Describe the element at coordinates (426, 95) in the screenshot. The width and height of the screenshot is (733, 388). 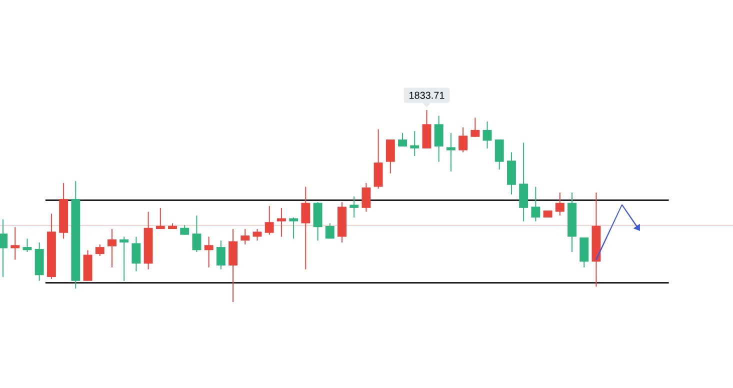
I see `annotation: 1833.71` at that location.